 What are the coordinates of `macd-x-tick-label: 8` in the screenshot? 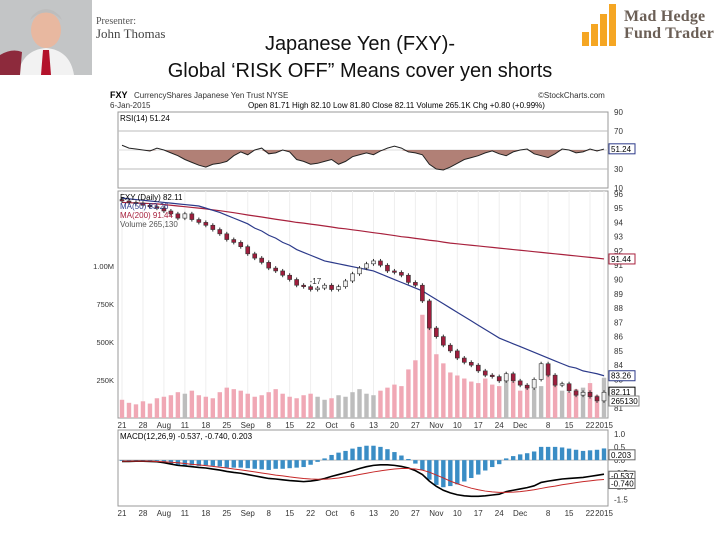 It's located at (268, 513).